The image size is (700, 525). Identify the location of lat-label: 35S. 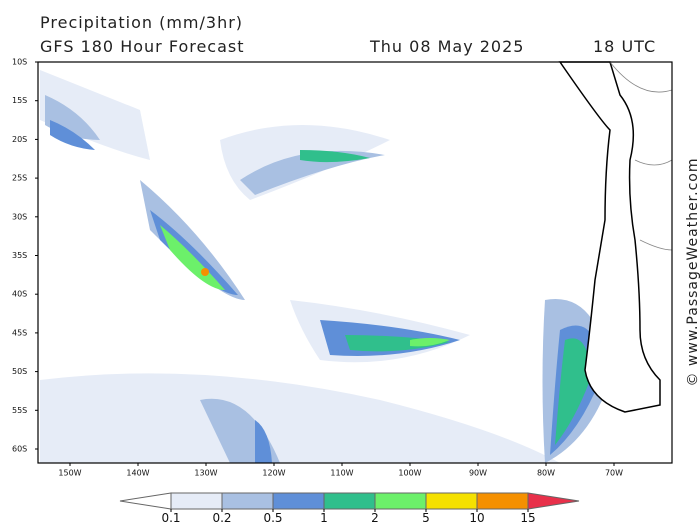
(19, 255).